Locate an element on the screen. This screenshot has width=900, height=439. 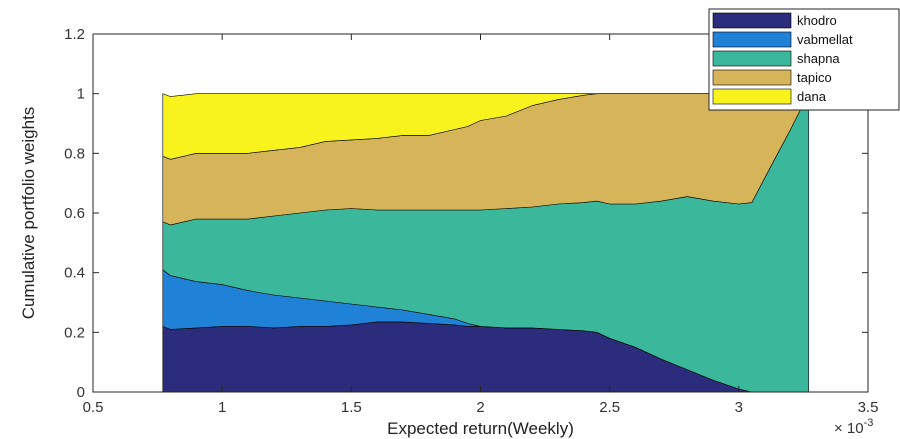
x-tick-label: 2 is located at coordinates (480, 407).